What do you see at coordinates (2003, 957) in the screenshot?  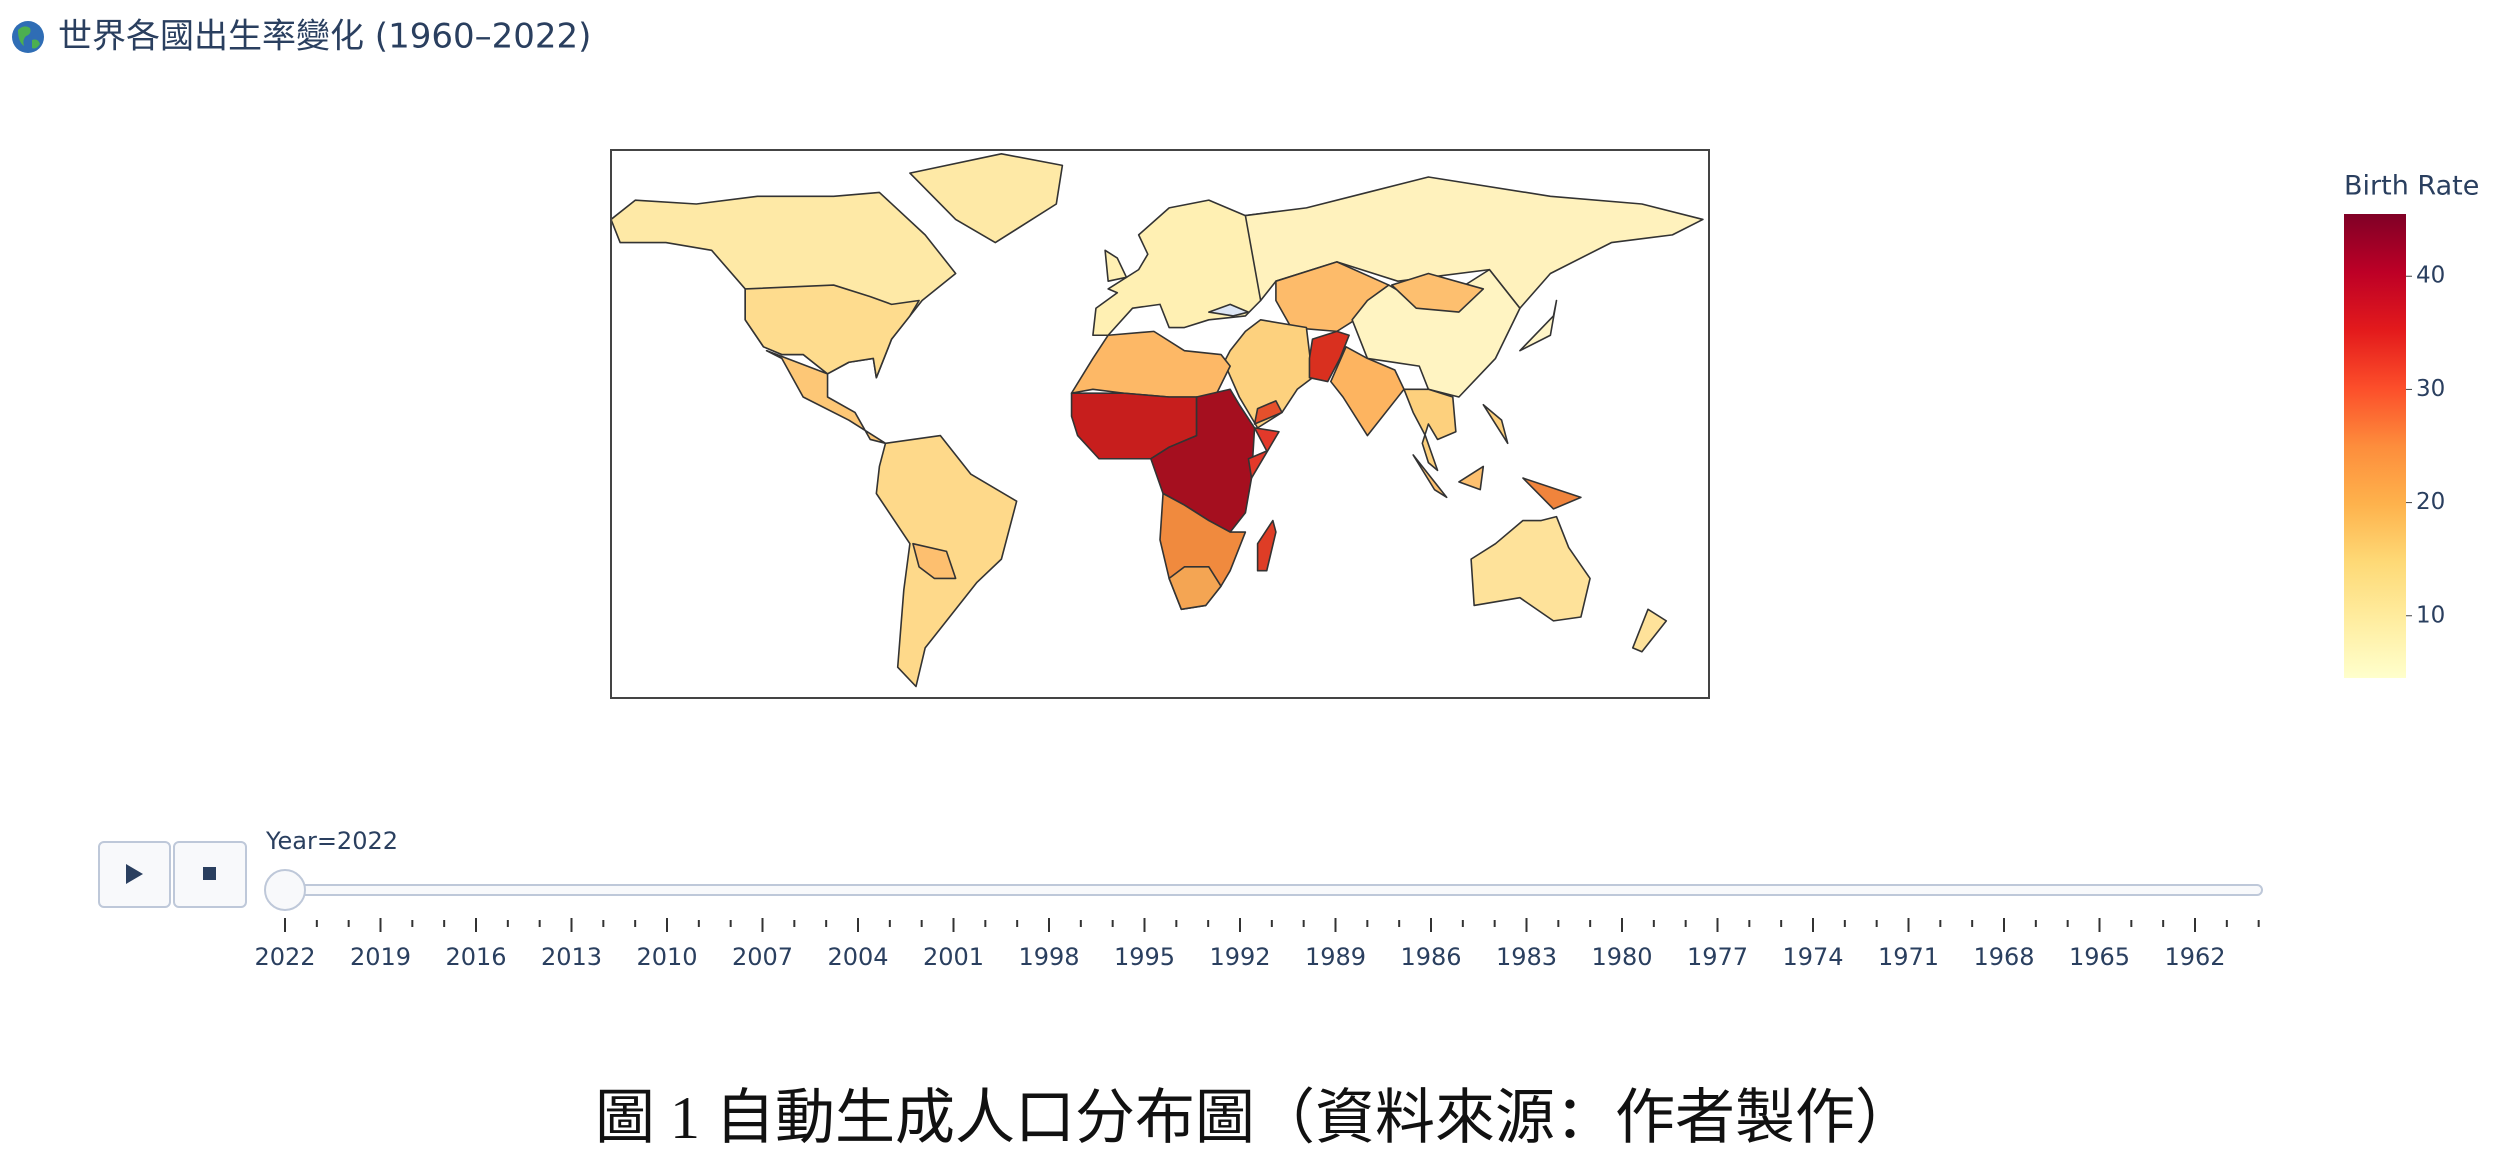 I see `slider-tick-label: 1968` at bounding box center [2003, 957].